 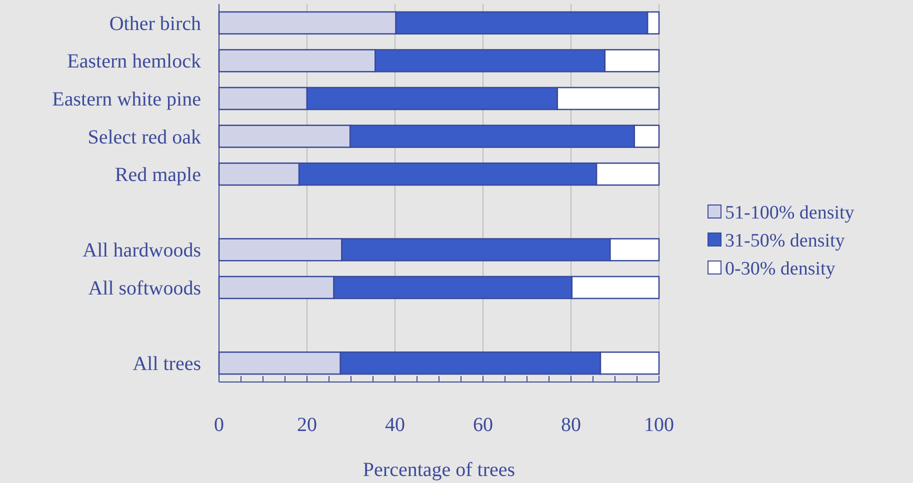 What do you see at coordinates (145, 289) in the screenshot?
I see `y-tick-label: All softwoods` at bounding box center [145, 289].